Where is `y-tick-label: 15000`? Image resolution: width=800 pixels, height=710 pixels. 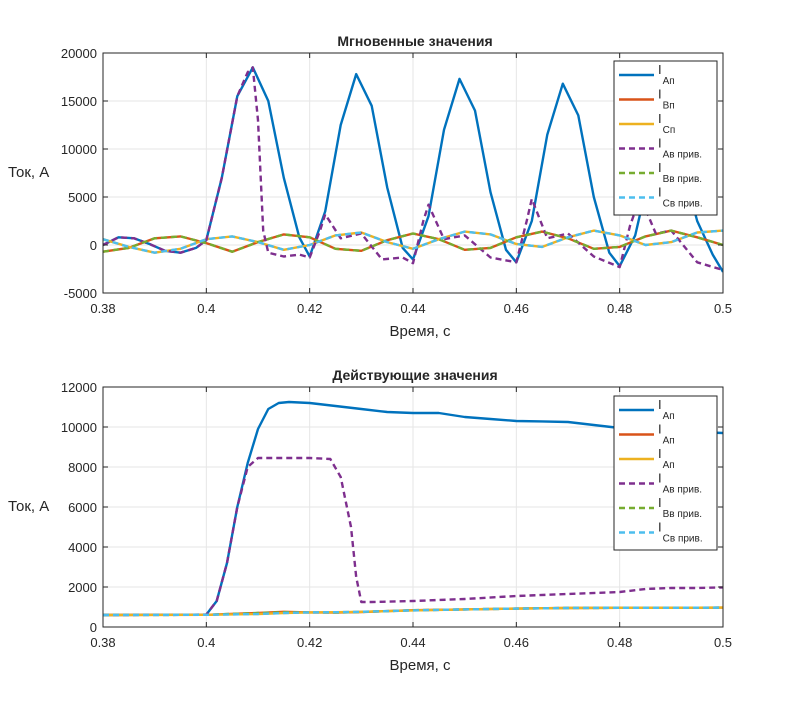
y-tick-label: 15000 is located at coordinates (79, 101).